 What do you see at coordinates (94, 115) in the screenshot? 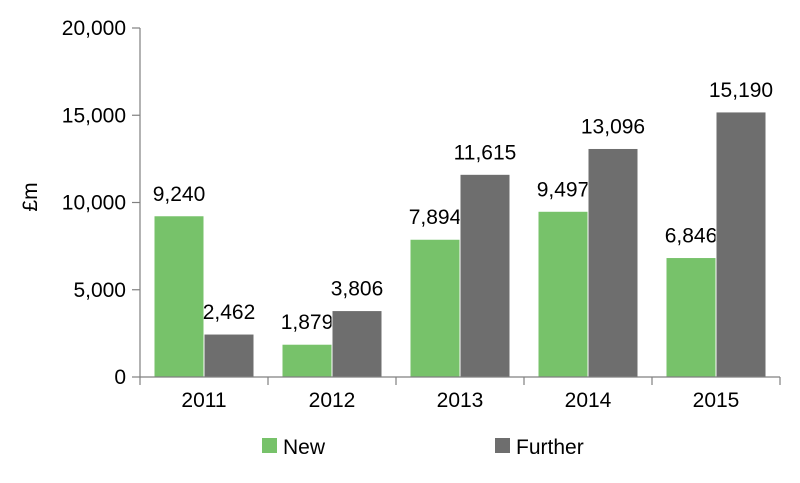
I see `y-tick-label: 15,000` at bounding box center [94, 115].